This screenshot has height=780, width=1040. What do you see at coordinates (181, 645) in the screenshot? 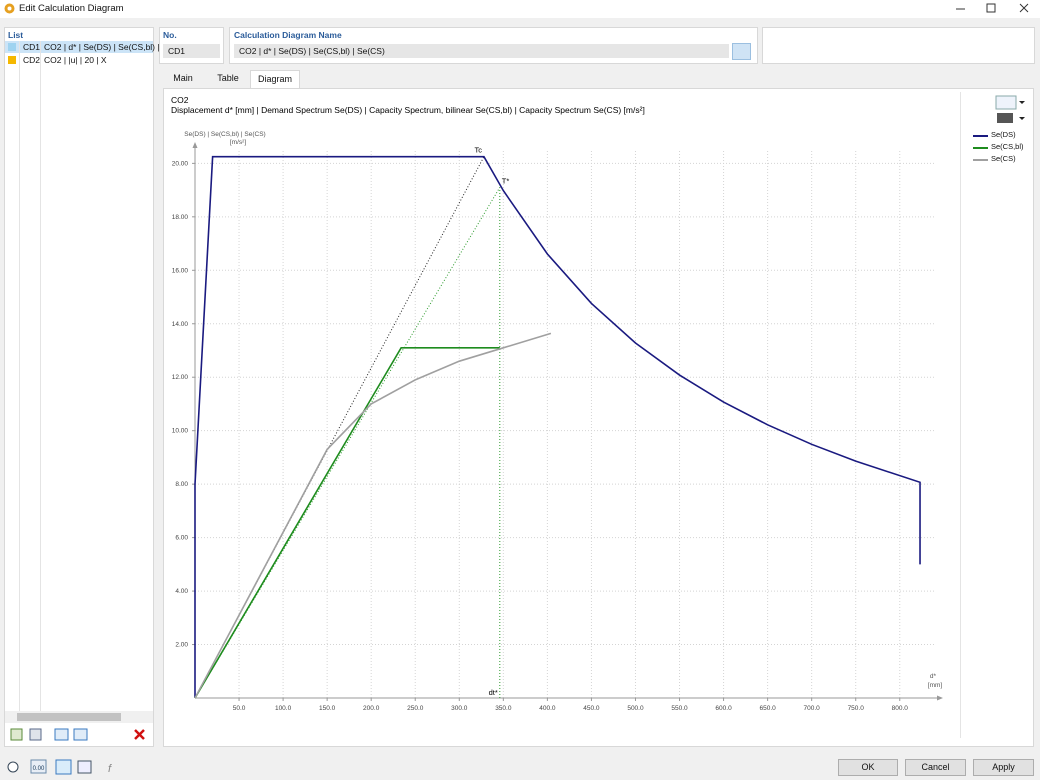
I see `y-tick-label: 2.00` at bounding box center [181, 645].